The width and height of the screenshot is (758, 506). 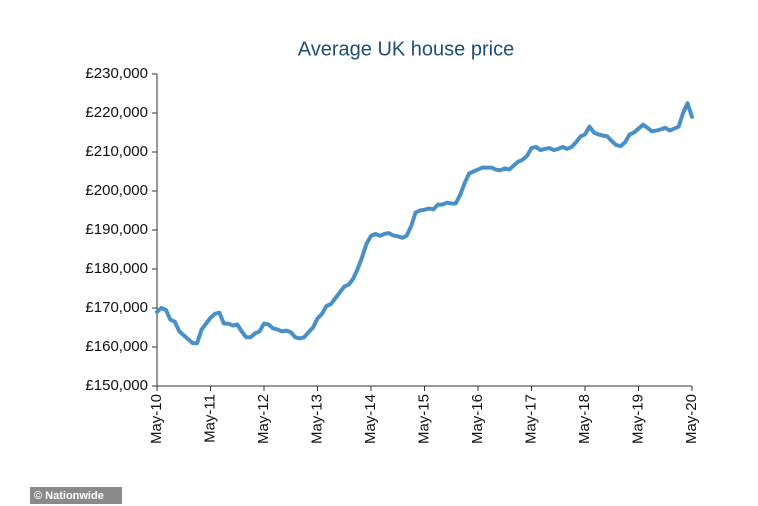 What do you see at coordinates (406, 49) in the screenshot?
I see `chart-title: Average UK house price` at bounding box center [406, 49].